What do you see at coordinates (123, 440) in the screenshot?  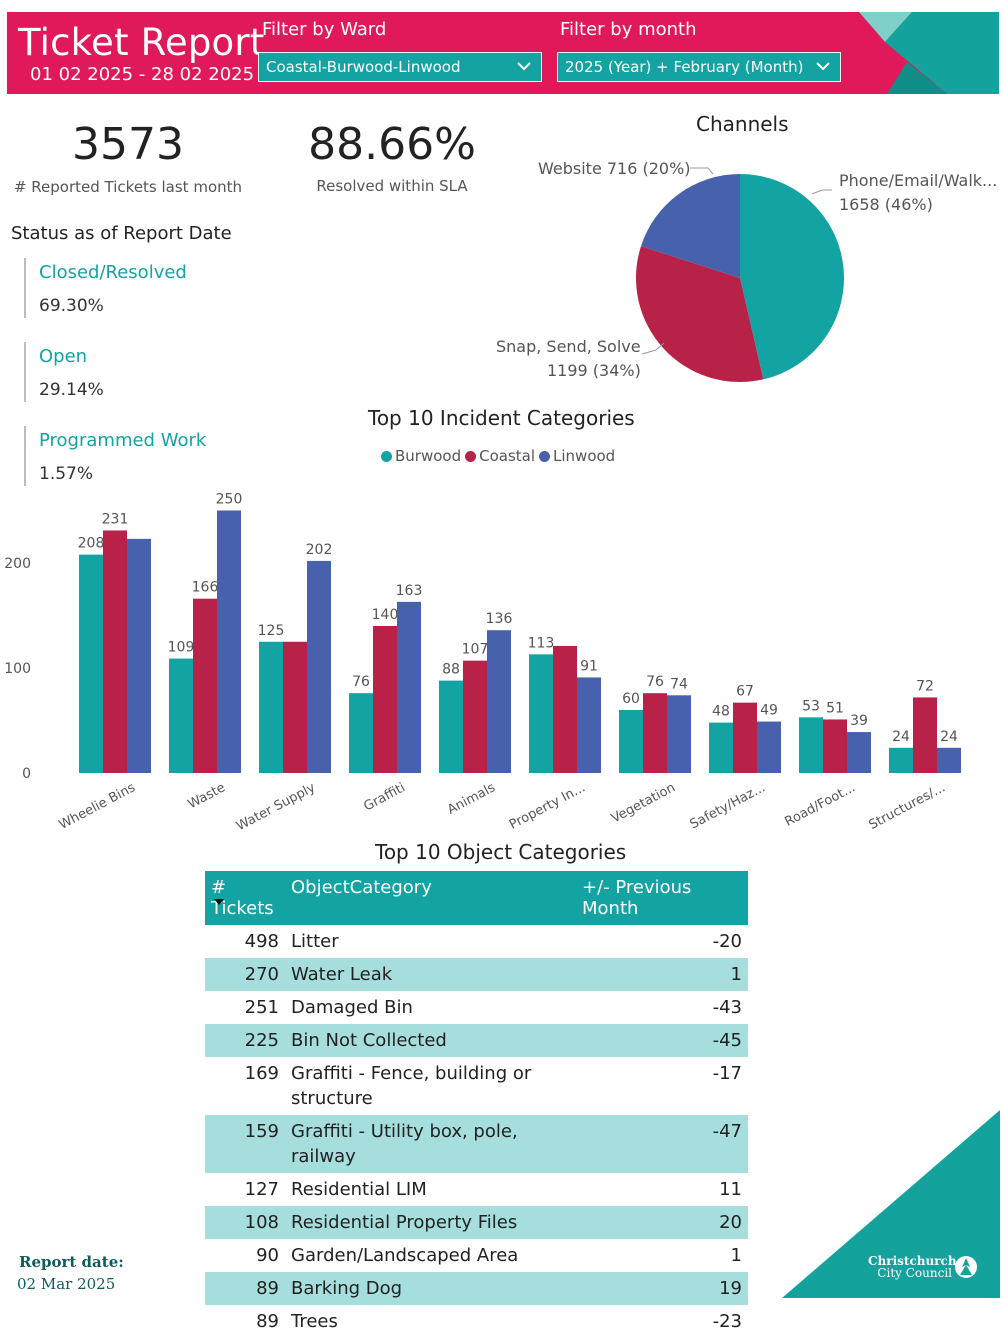 I see `status-programmed-name: Programmed Work` at bounding box center [123, 440].